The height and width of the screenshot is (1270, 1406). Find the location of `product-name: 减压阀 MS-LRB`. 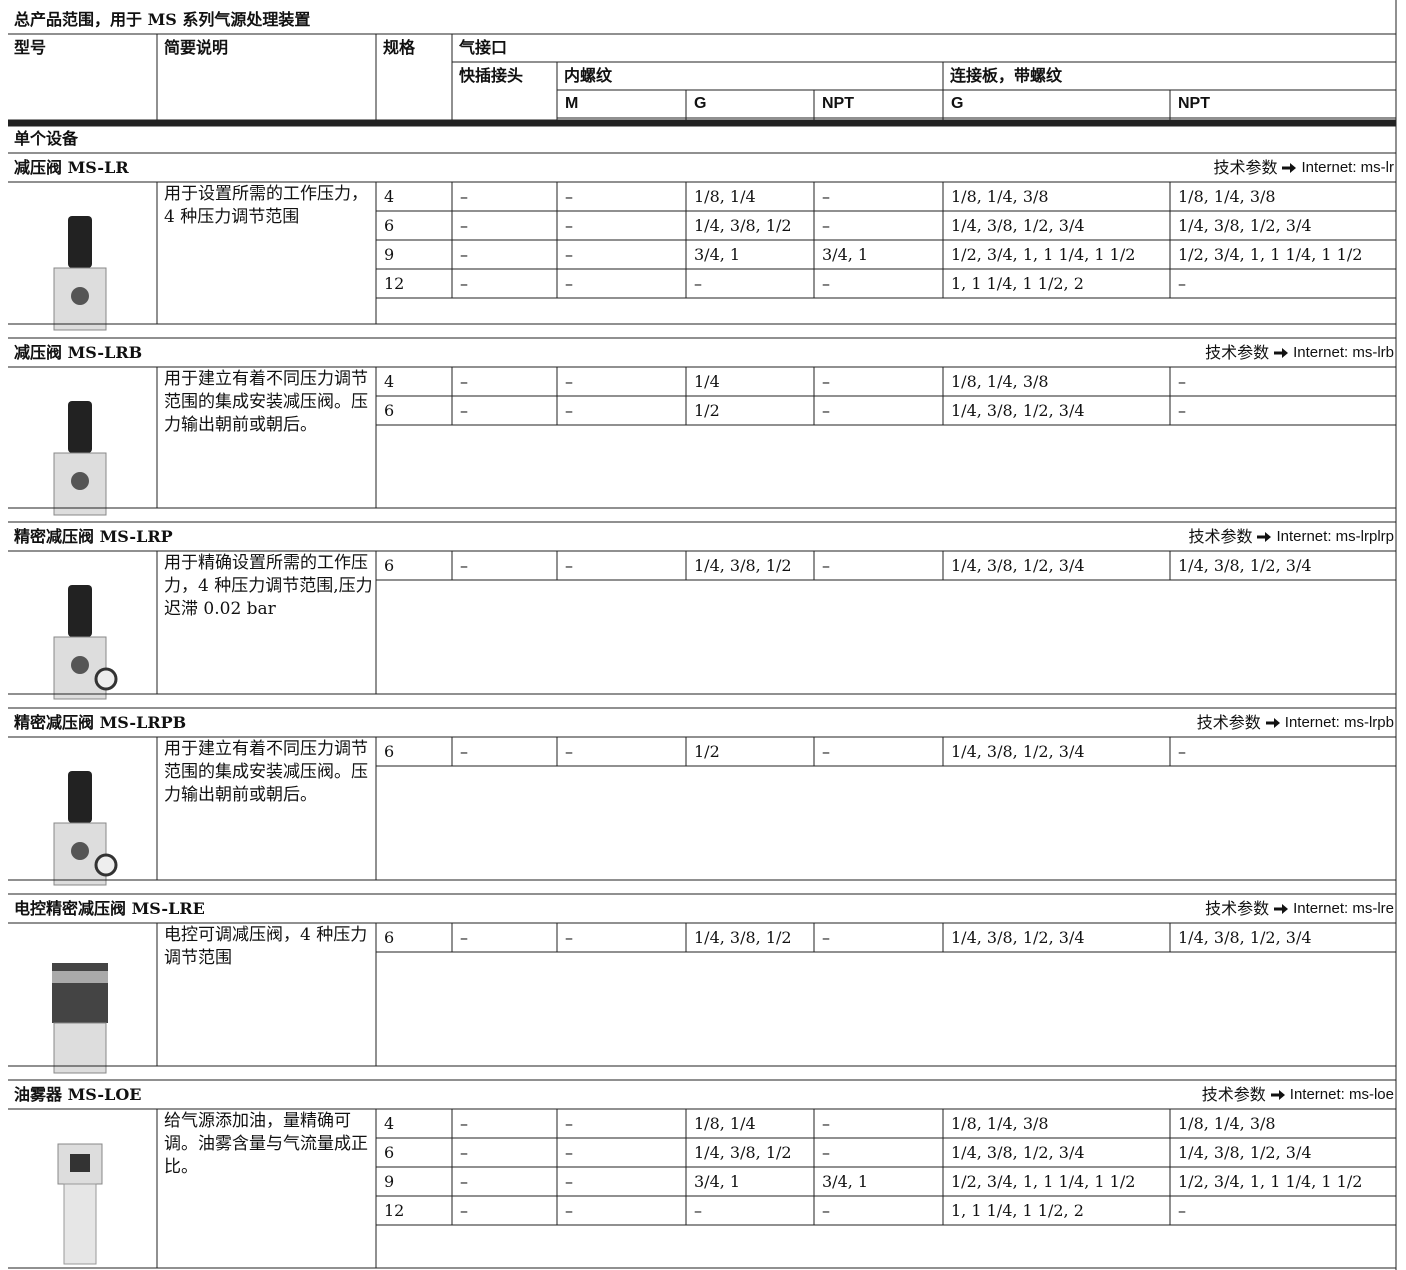

product-name: 减压阀 MS-LRB is located at coordinates (78, 352).